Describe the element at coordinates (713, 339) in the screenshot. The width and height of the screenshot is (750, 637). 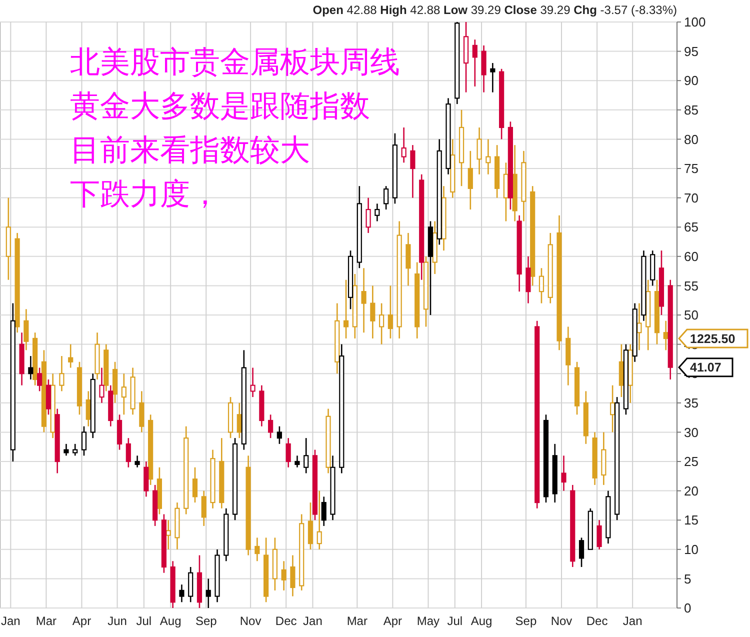
I see `text: 1225.50` at that location.